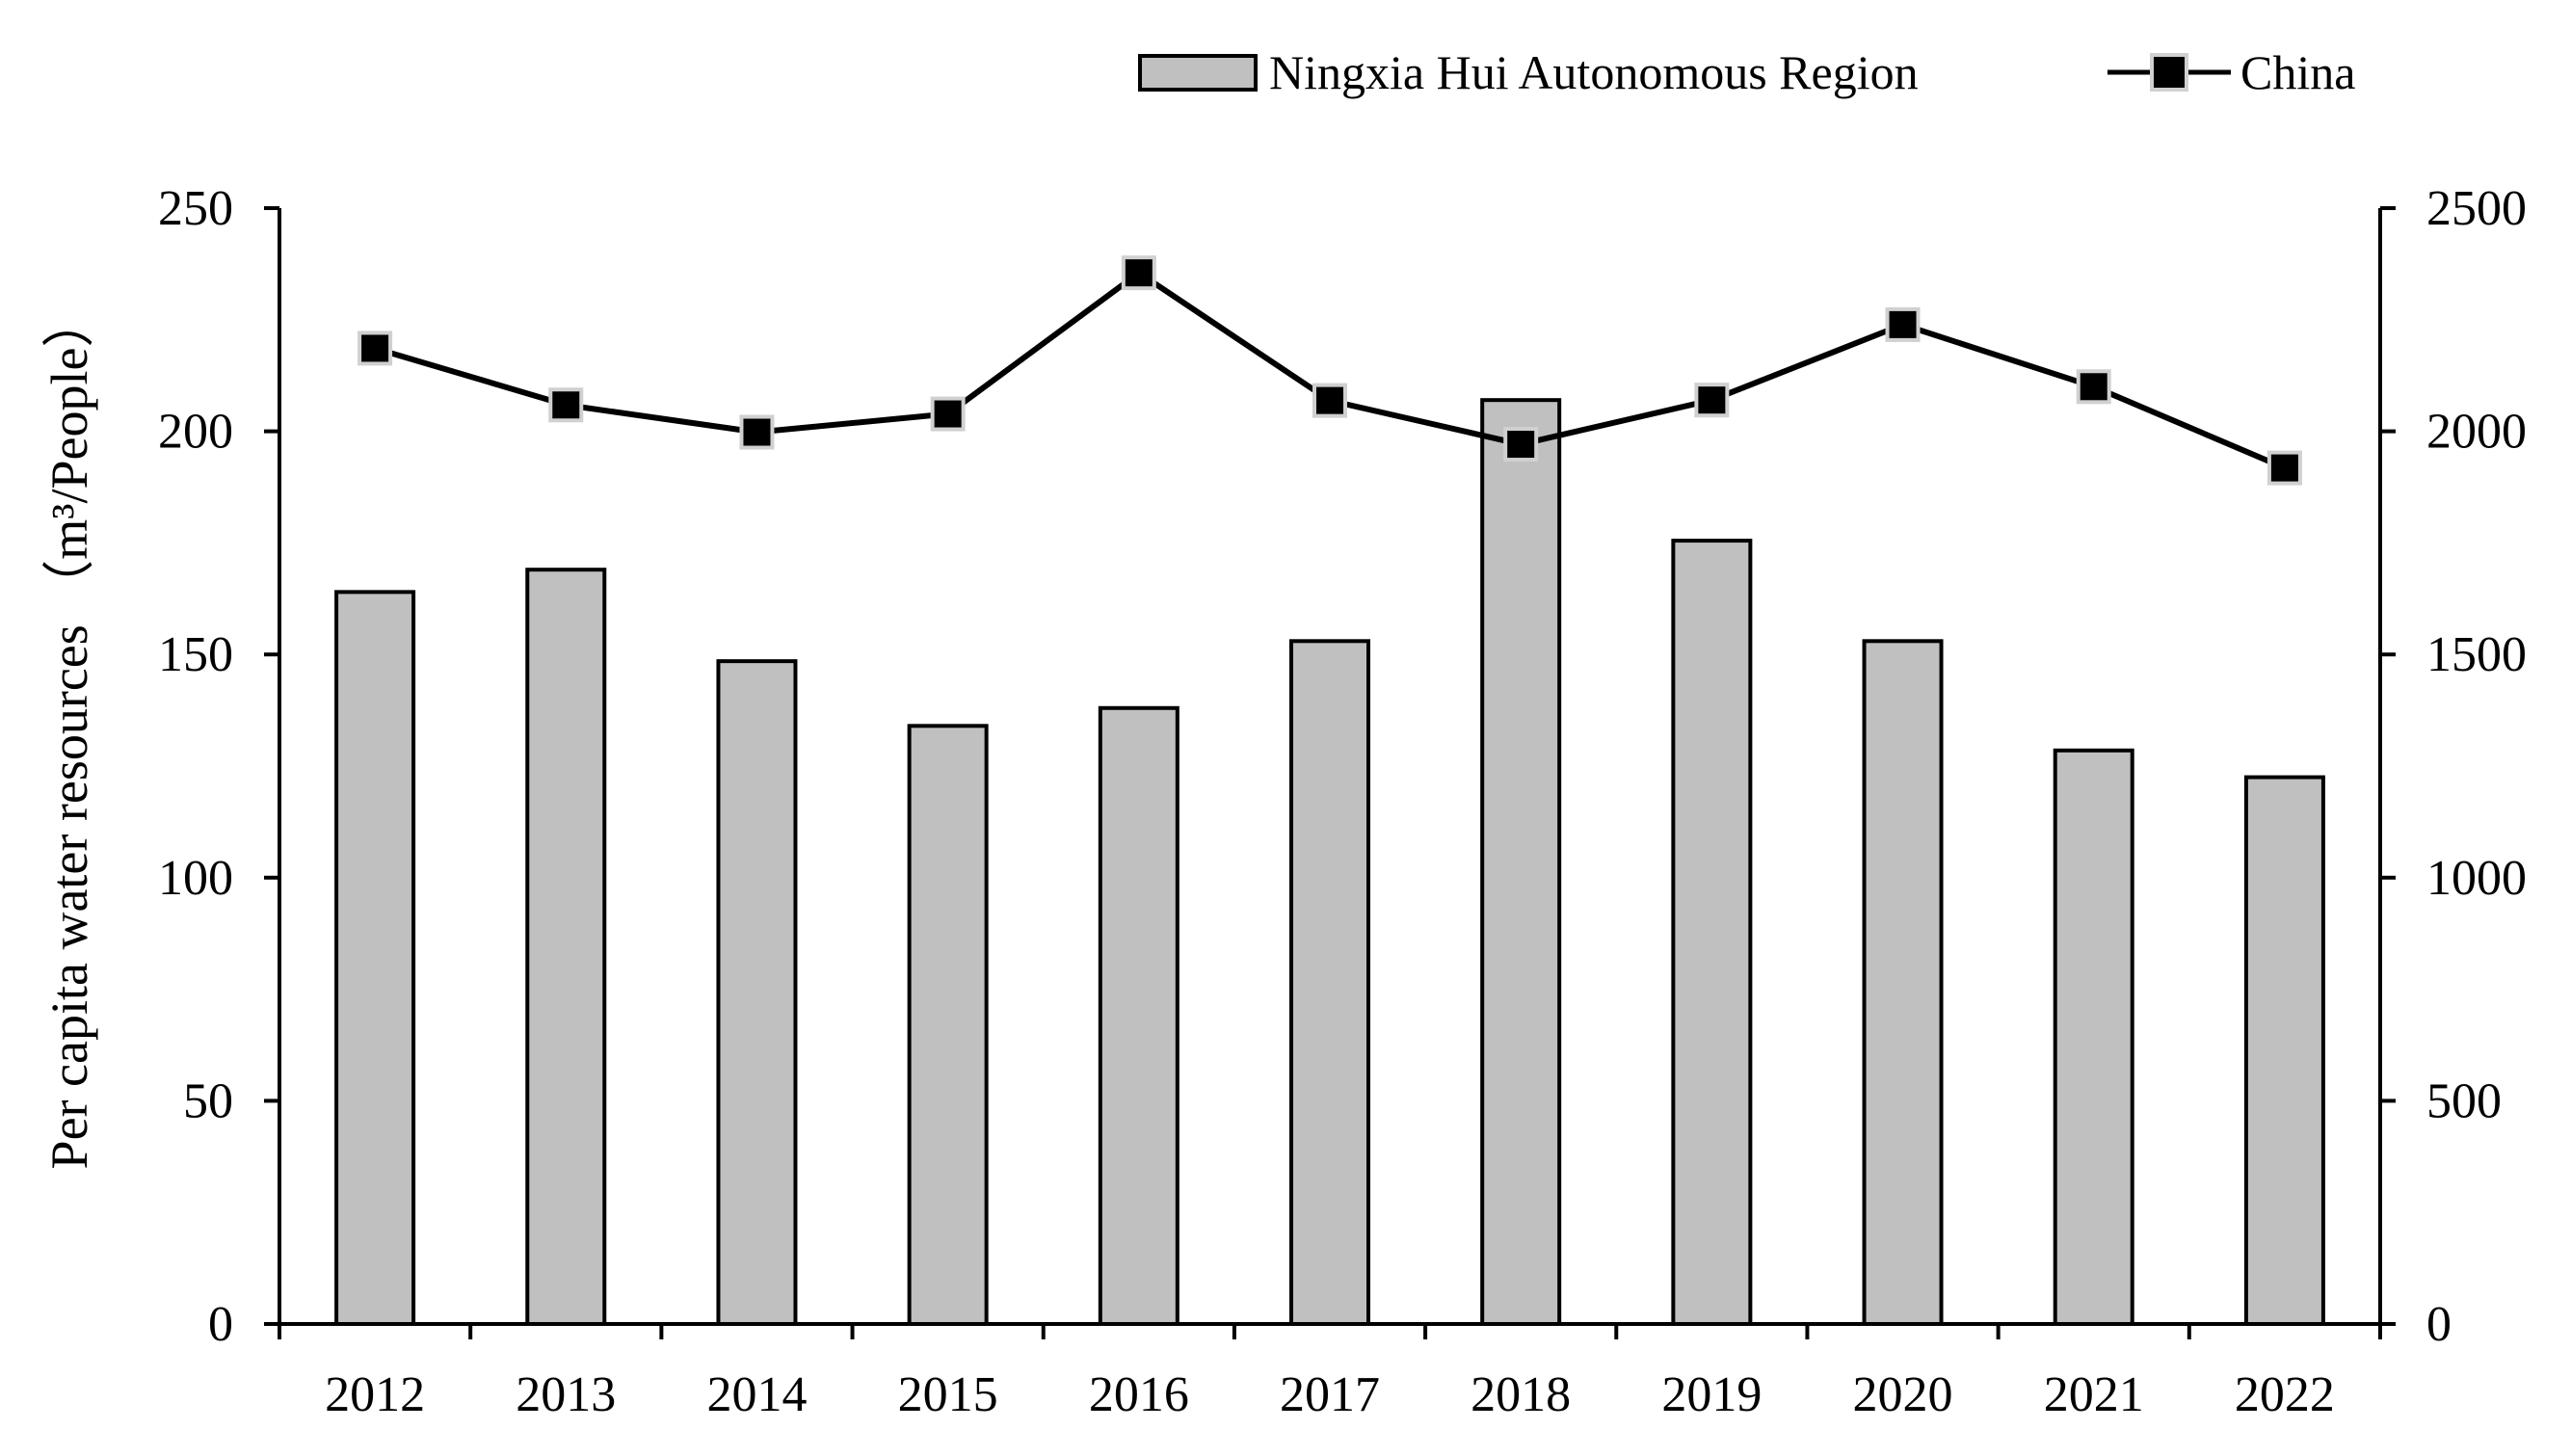 Image resolution: width=2571 pixels, height=1456 pixels. I want to click on legend-label-china: China, so click(2297, 72).